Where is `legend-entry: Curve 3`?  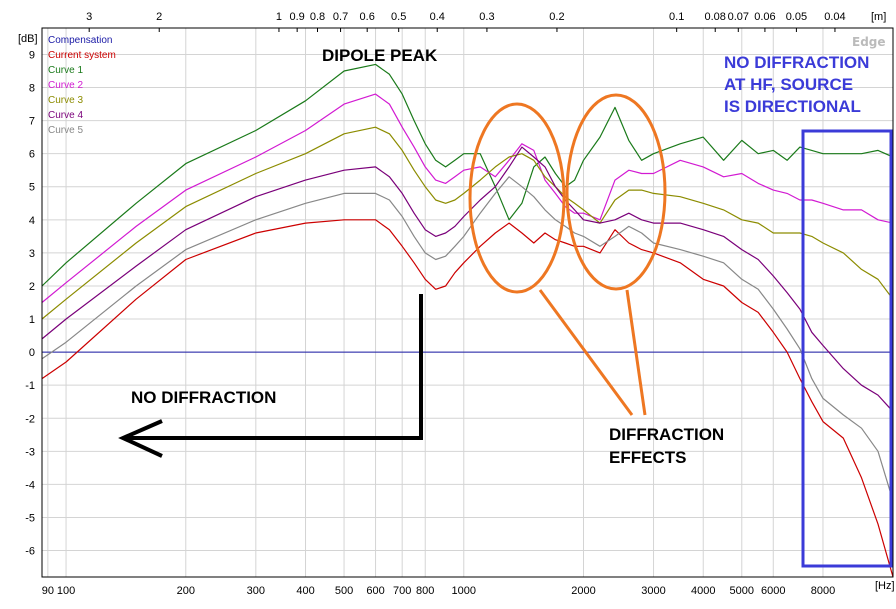
legend-entry: Curve 3 is located at coordinates (65, 100).